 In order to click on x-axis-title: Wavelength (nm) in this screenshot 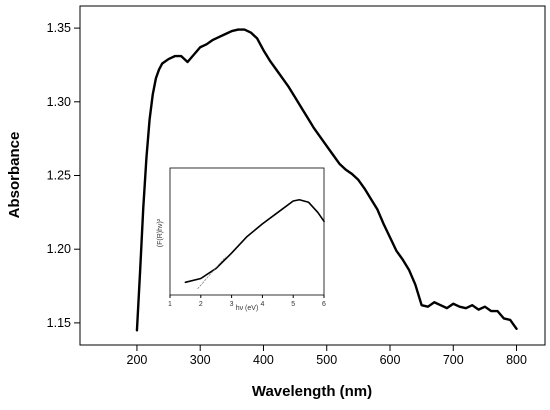, I will do `click(312, 391)`.